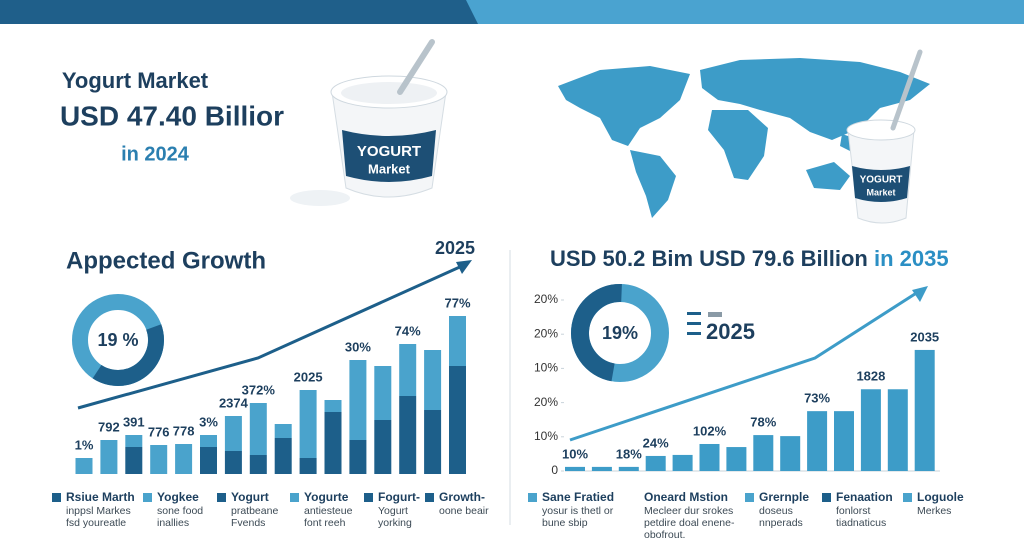 The height and width of the screenshot is (559, 1024). What do you see at coordinates (393, 511) in the screenshot?
I see `legend-text: Yogurt` at bounding box center [393, 511].